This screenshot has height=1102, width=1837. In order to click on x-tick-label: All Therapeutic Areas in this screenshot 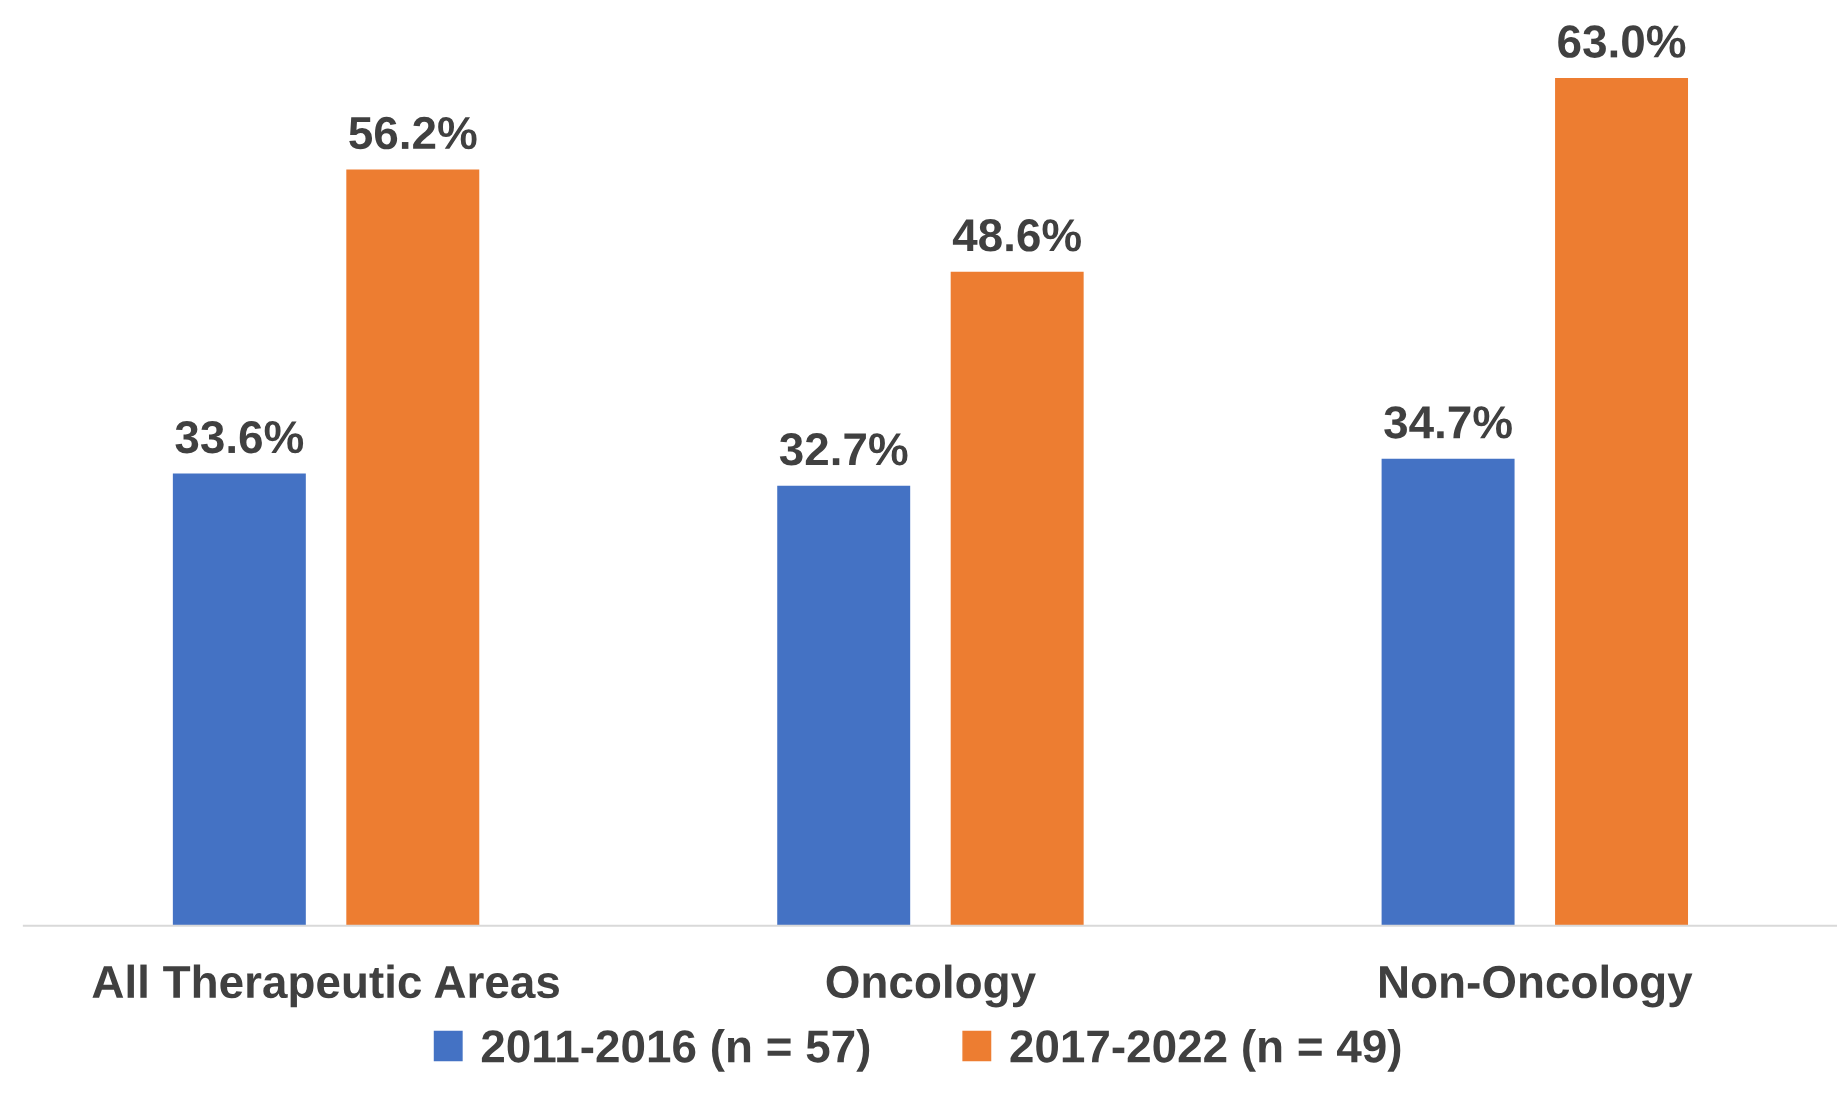, I will do `click(325, 986)`.